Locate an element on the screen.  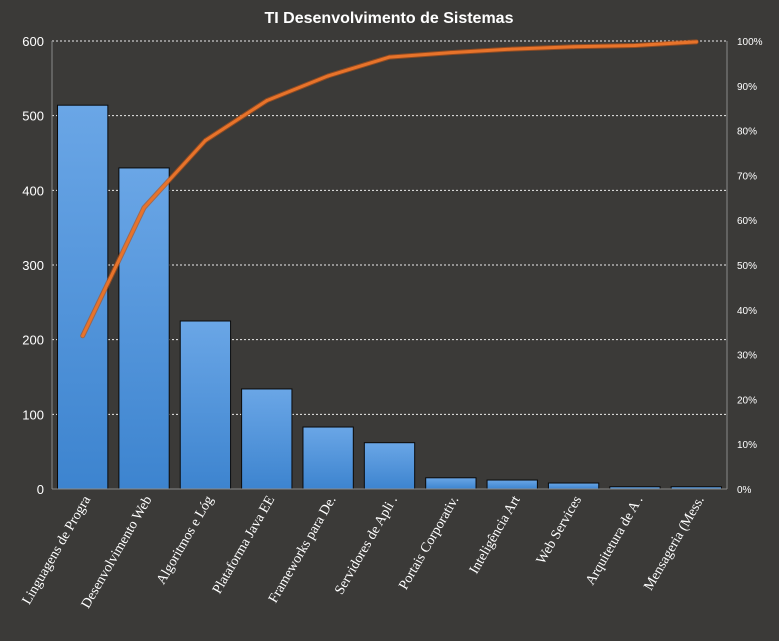
chart-title: TI Desenvolvimento de Sistemas is located at coordinates (389, 18).